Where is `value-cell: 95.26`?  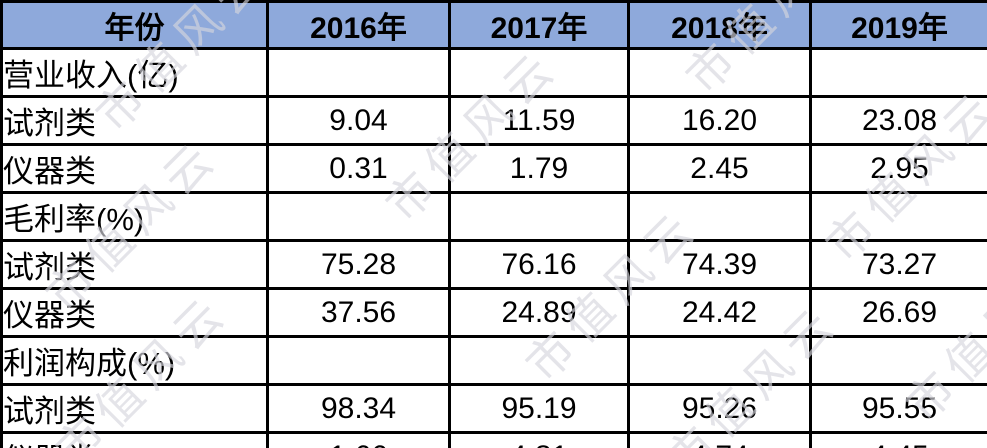 value-cell: 95.26 is located at coordinates (719, 408).